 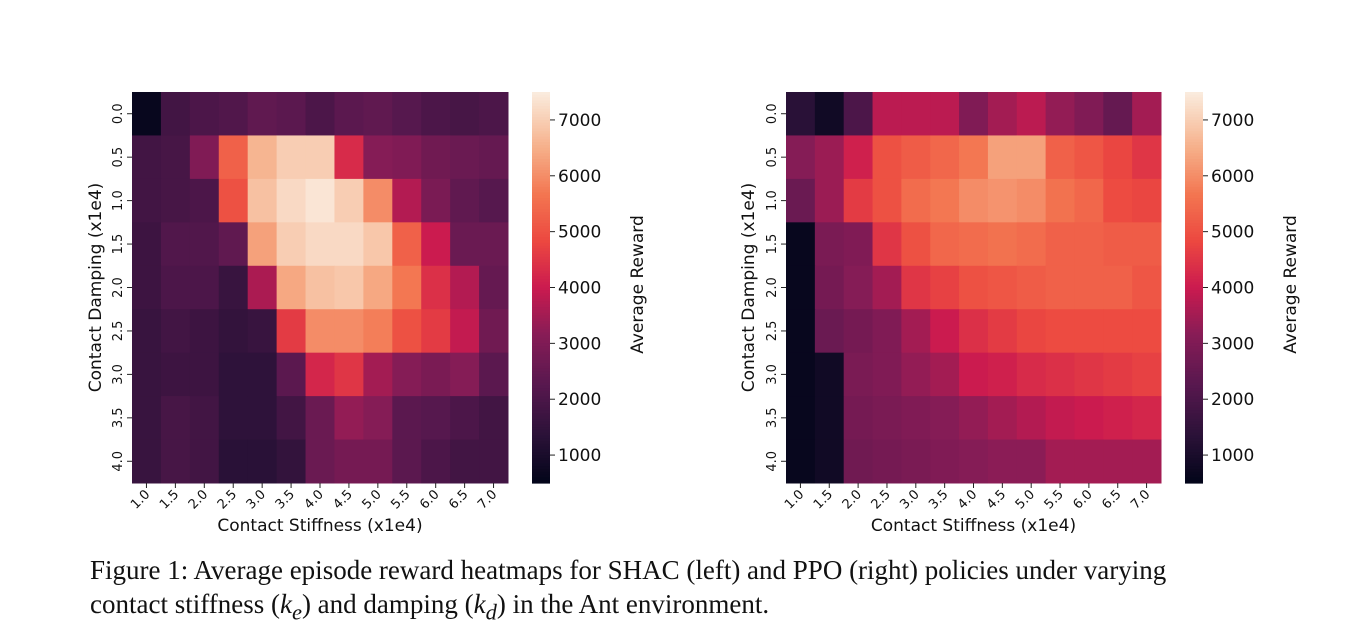 I want to click on heatmap-cell-r4-c9, so click(x=407, y=287).